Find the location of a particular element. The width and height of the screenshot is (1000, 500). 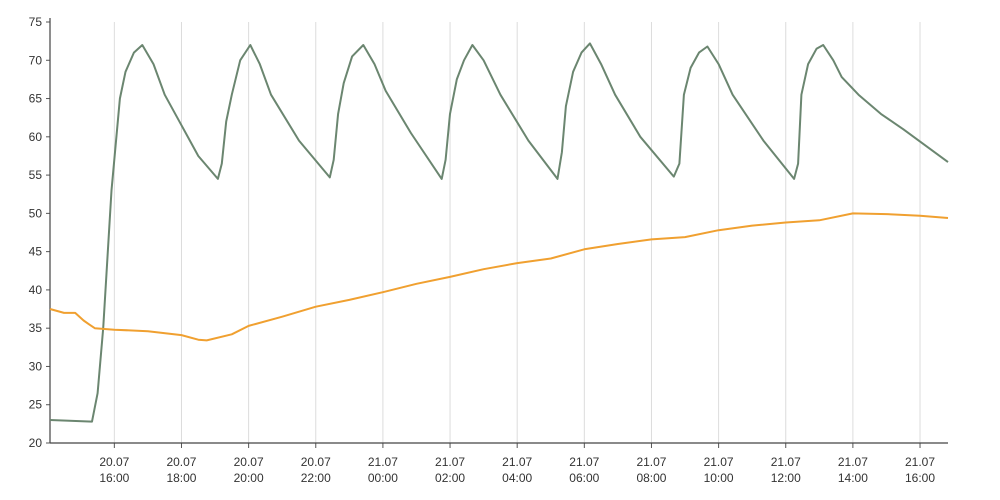

y-tick-label: 75 is located at coordinates (36, 22).